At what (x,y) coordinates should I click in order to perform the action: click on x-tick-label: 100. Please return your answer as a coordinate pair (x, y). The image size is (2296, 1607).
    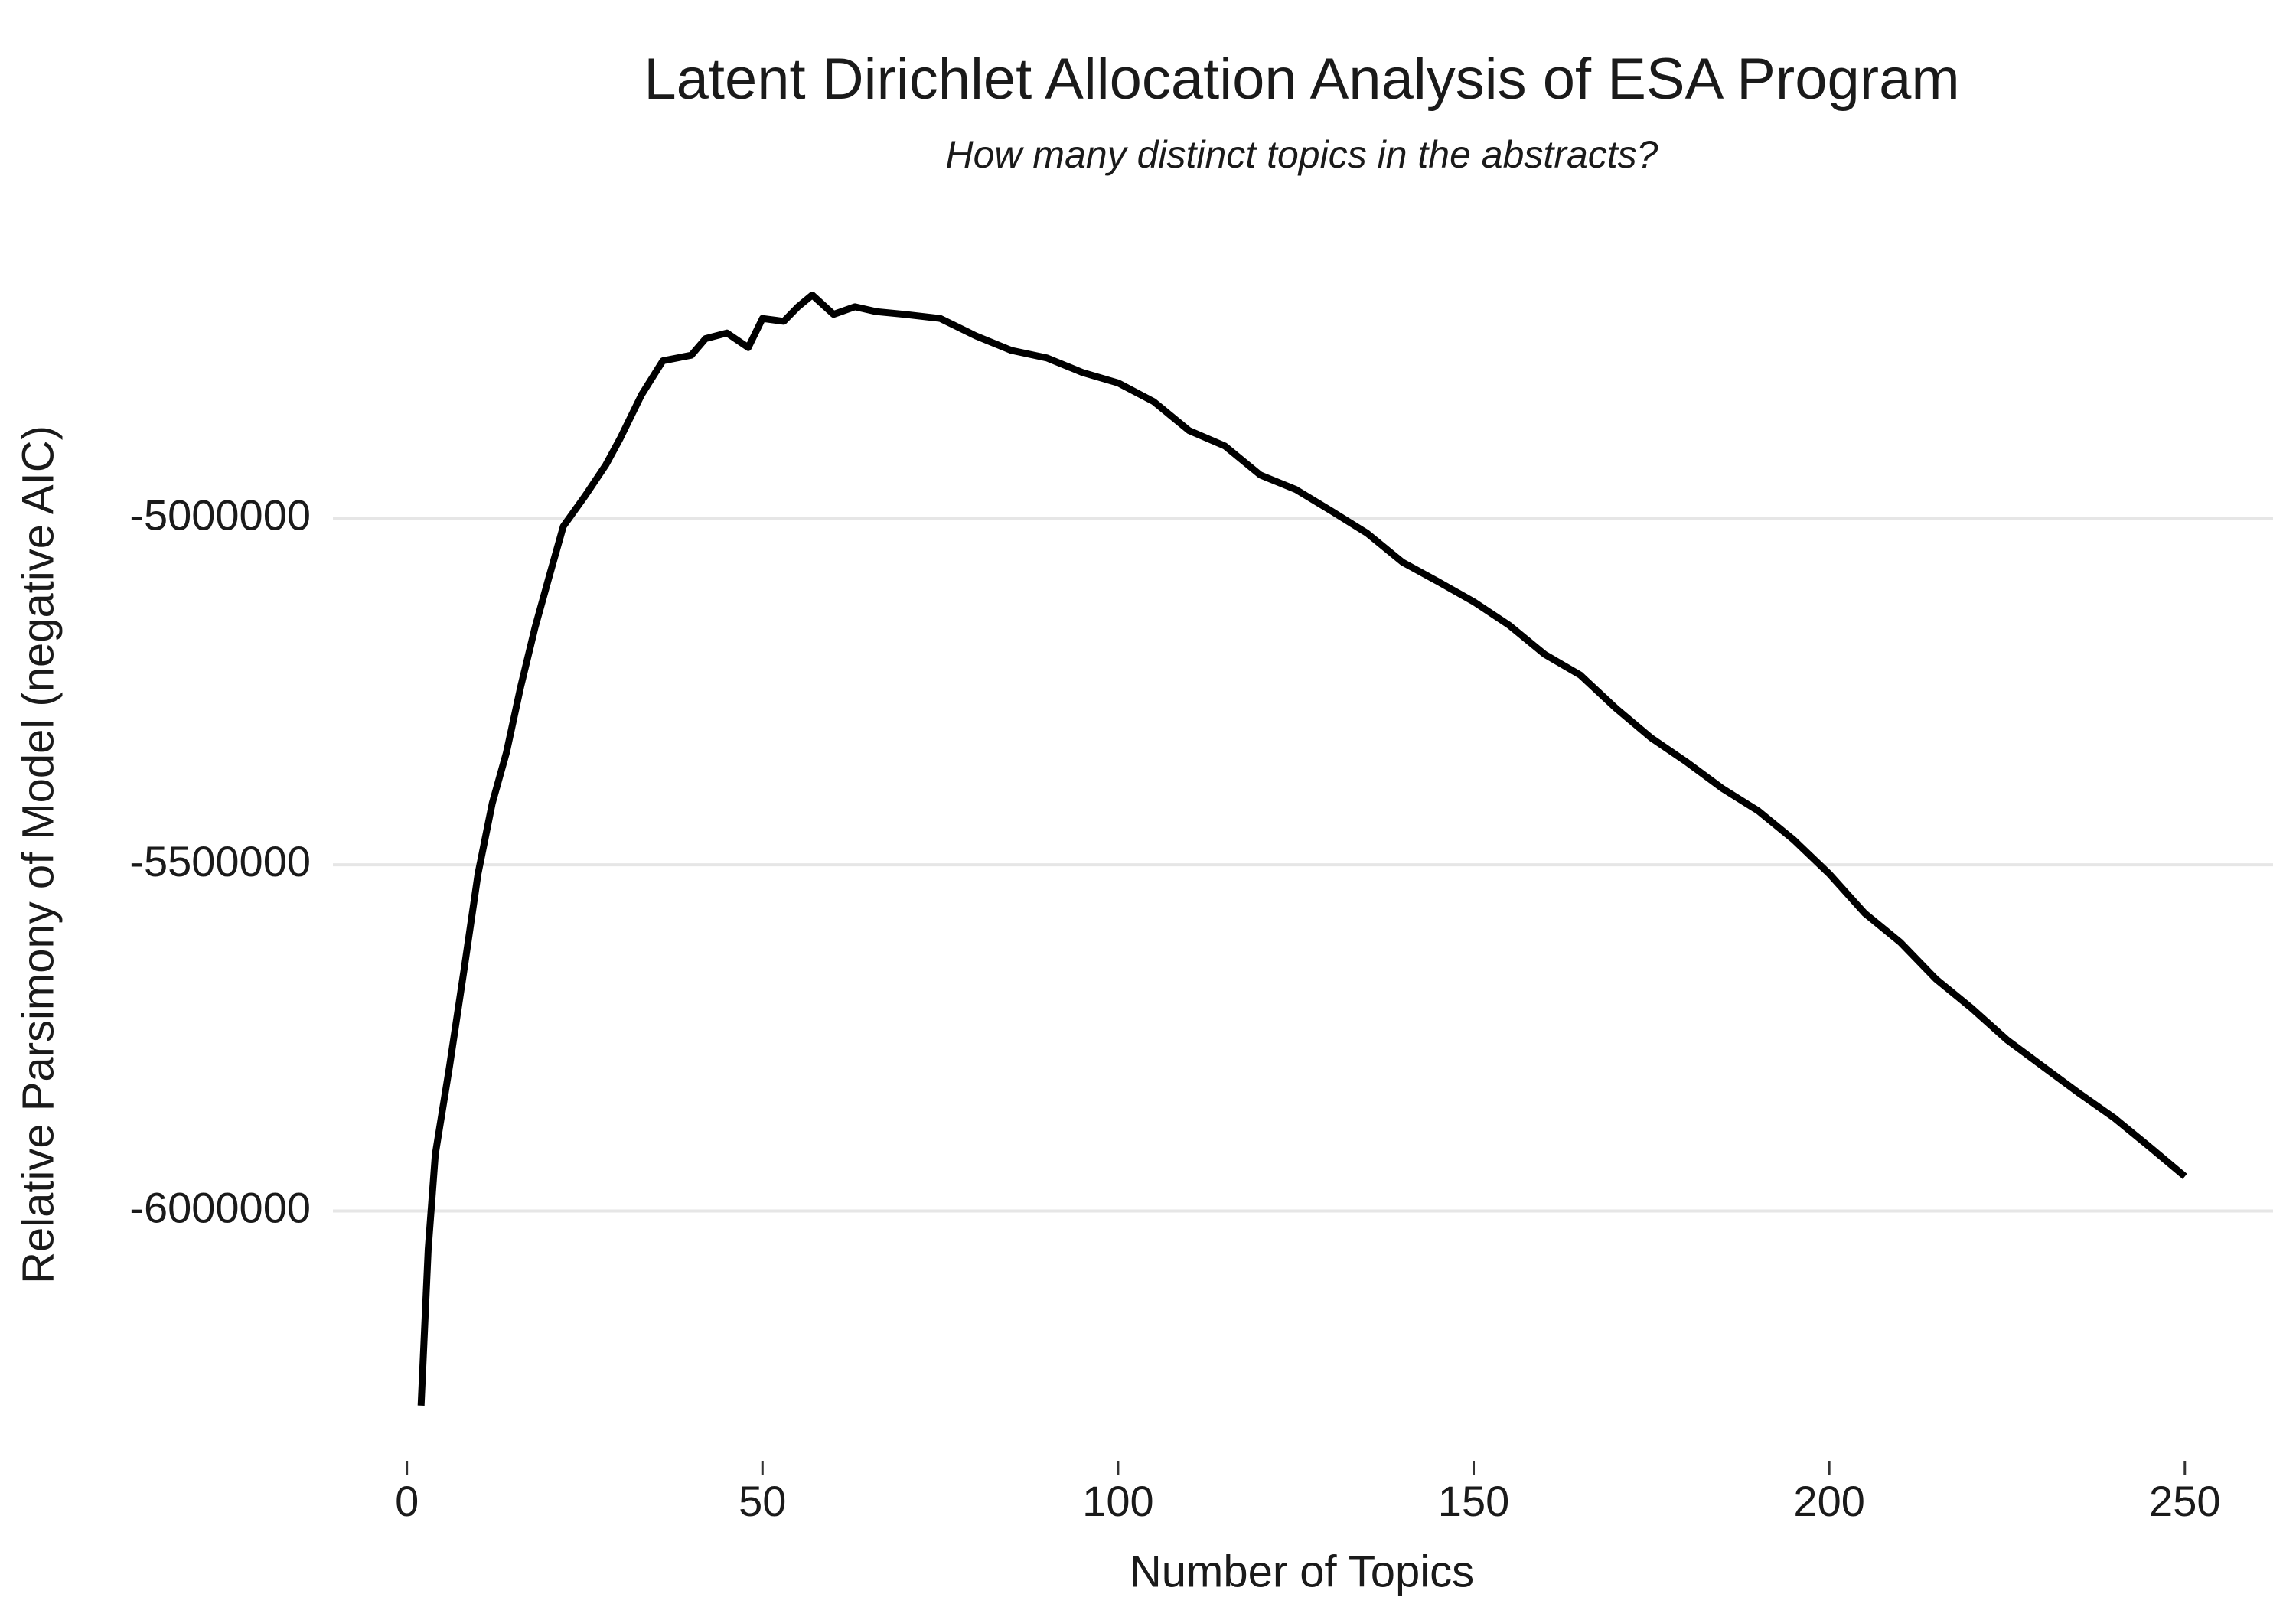
    Looking at the image, I should click on (1117, 1501).